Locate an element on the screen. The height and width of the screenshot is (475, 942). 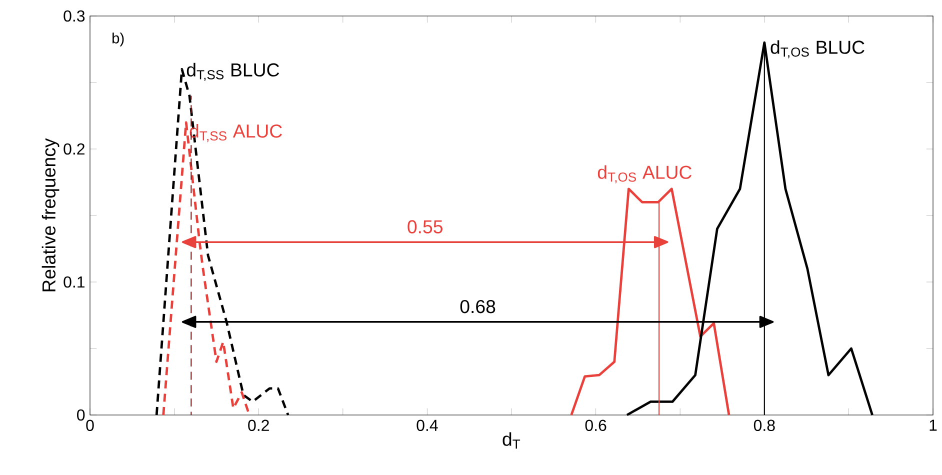
annotation: b) is located at coordinates (118, 39).